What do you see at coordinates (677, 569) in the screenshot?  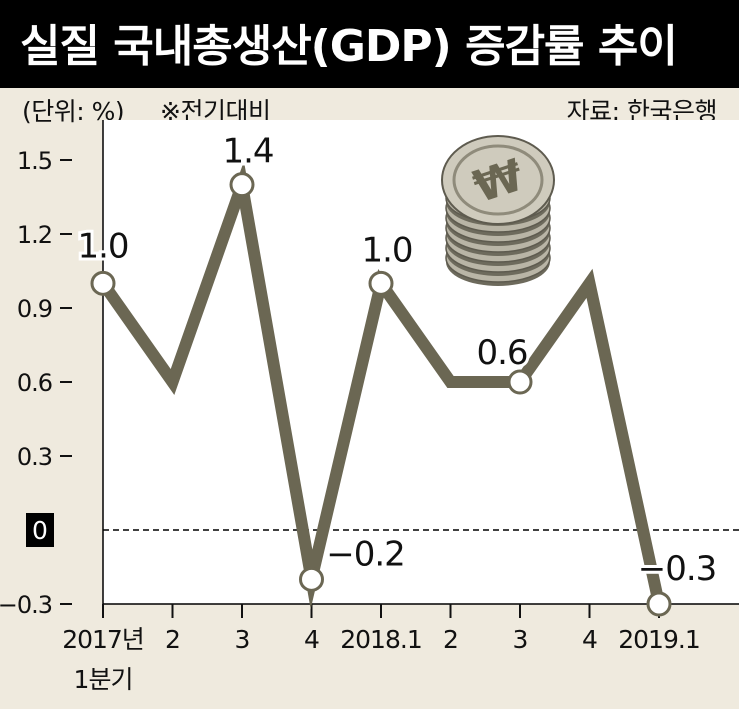 I see `data-label: −0.3` at bounding box center [677, 569].